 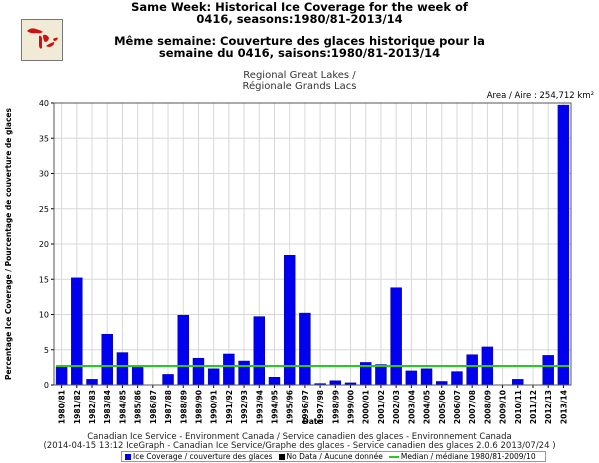 I want to click on x-tick-label: 1981/82, so click(x=77, y=407).